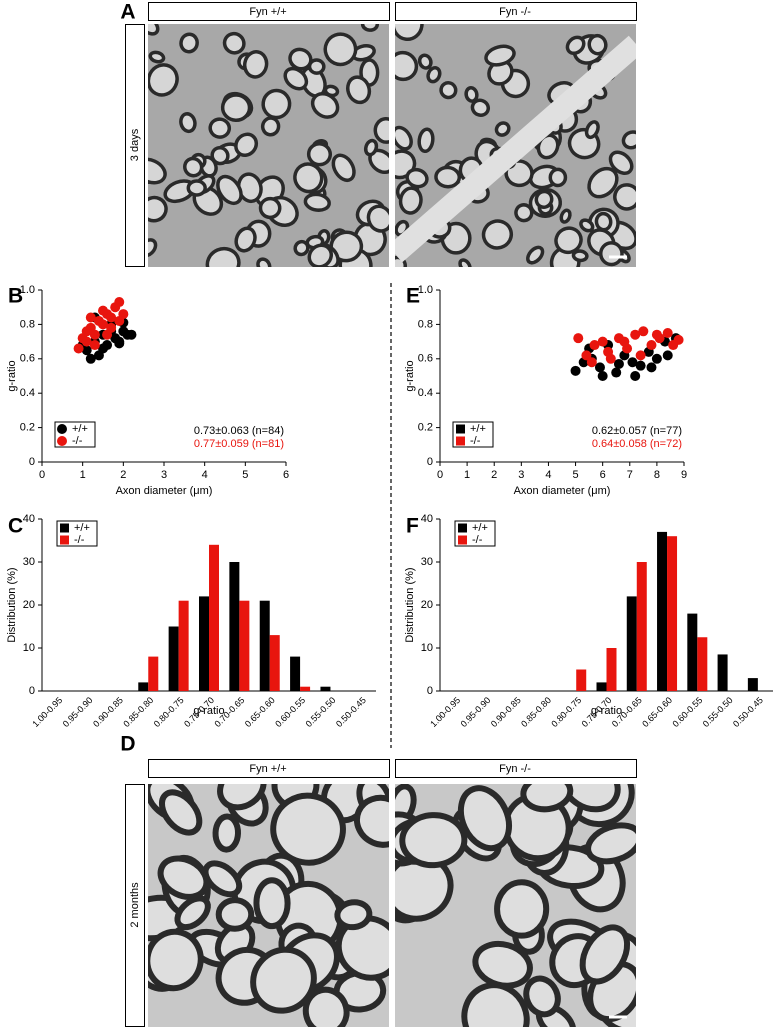  I want to click on x-tick-label: 4, so click(205, 475).